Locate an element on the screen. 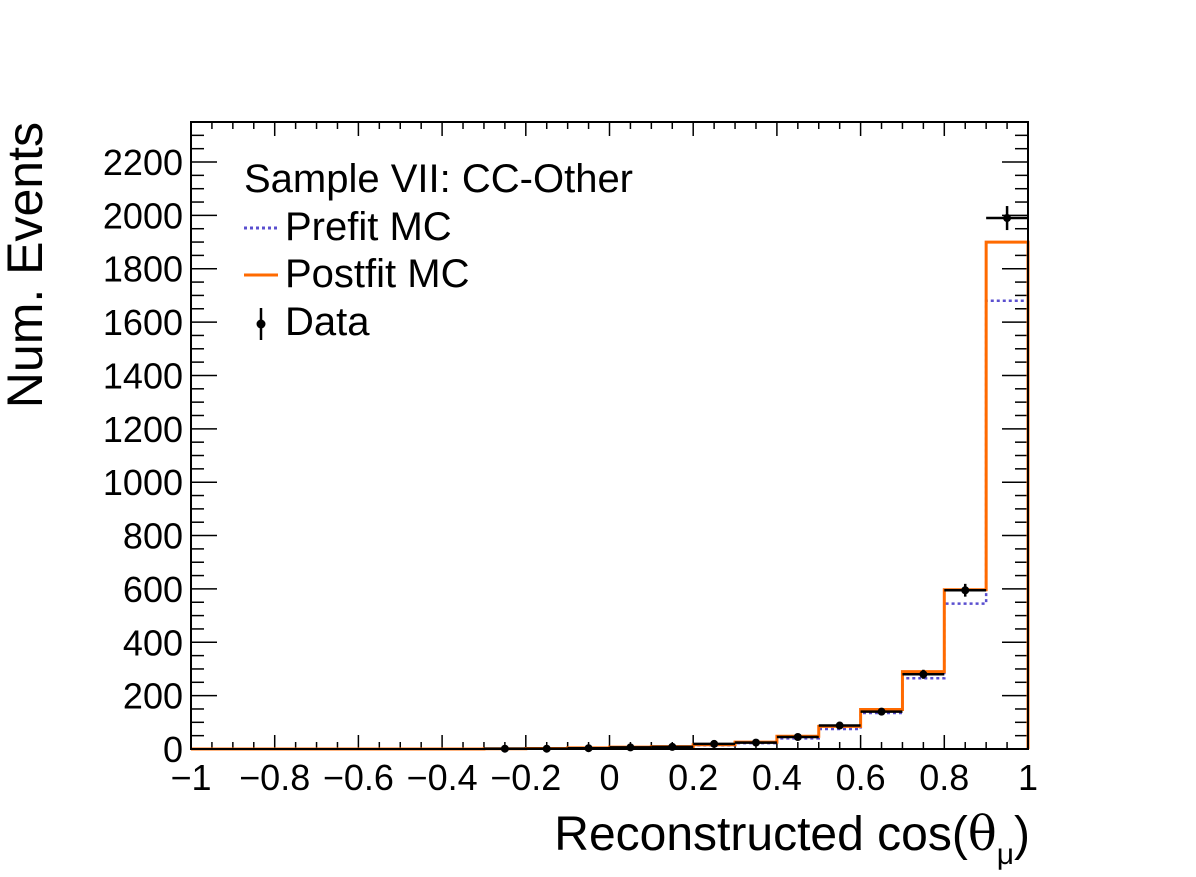  legend-header: Sample VII: CC-Other is located at coordinates (438, 179).